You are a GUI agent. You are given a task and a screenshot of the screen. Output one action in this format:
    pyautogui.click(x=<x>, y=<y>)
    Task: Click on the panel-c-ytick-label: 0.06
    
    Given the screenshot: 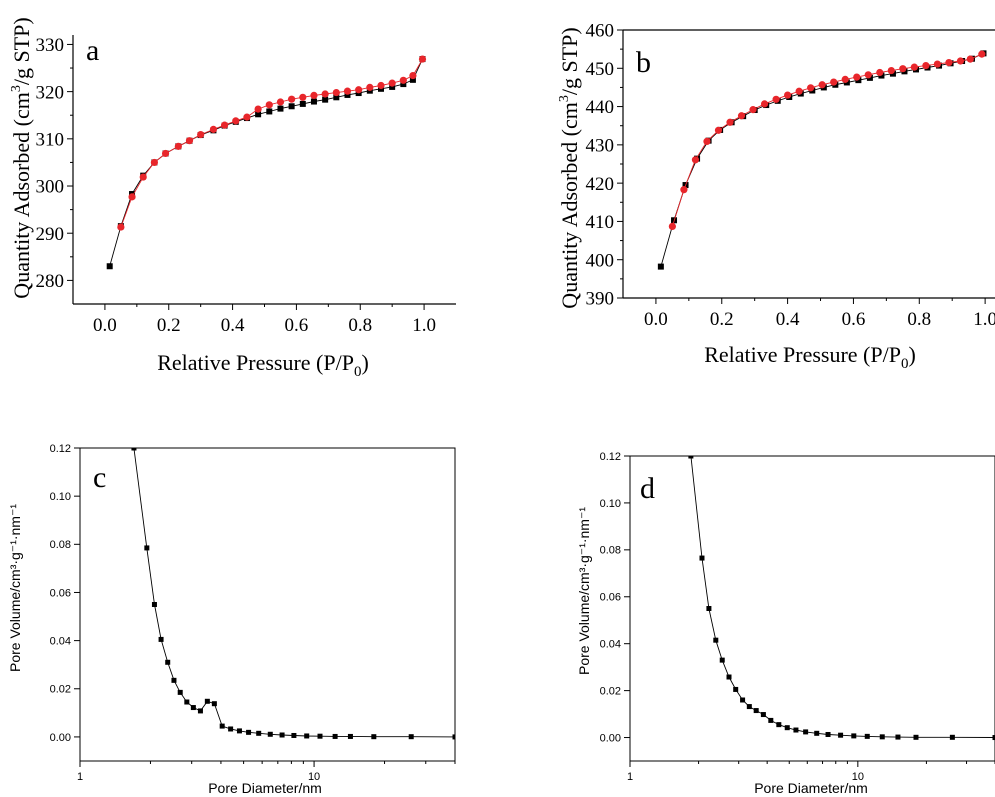 What is the action you would take?
    pyautogui.click(x=60, y=593)
    